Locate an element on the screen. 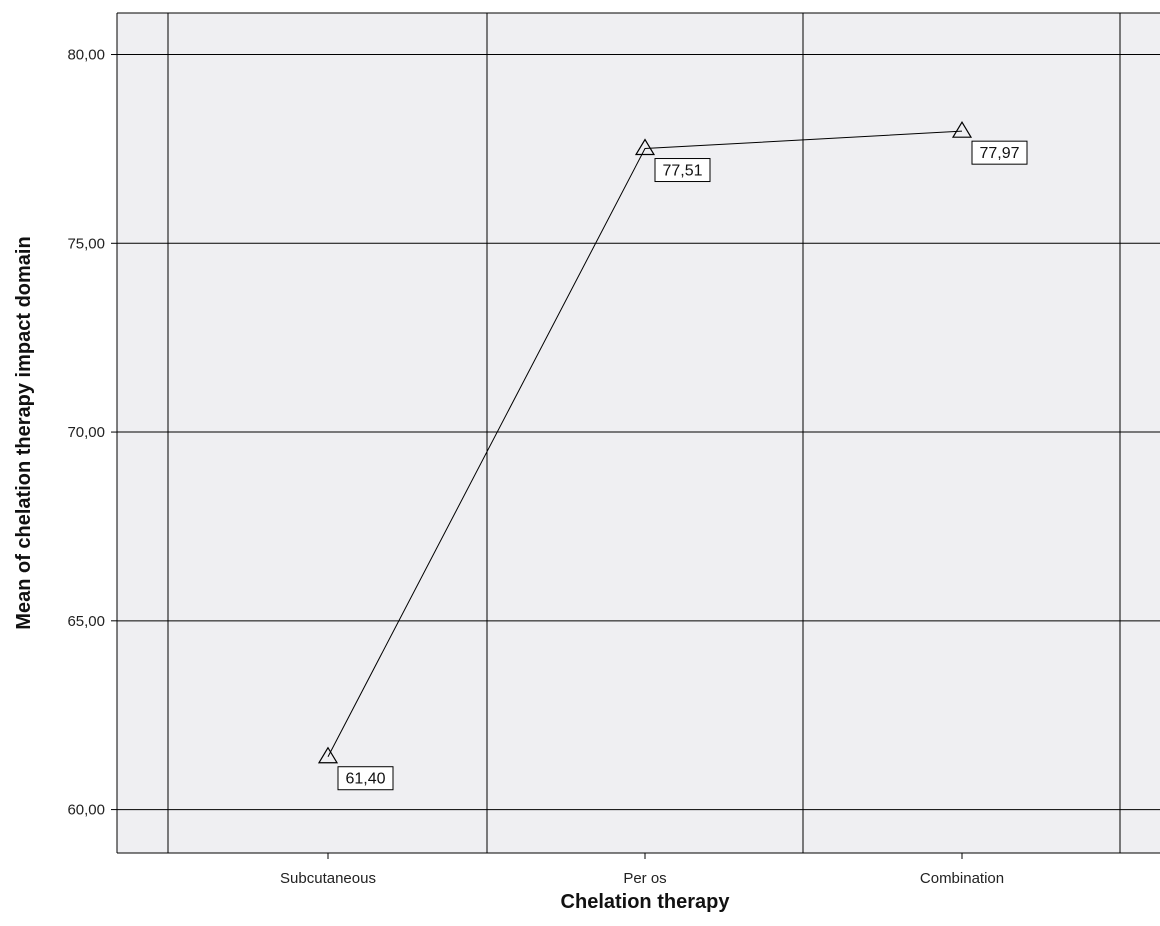  x-axis-title: Chelation therapy is located at coordinates (646, 902).